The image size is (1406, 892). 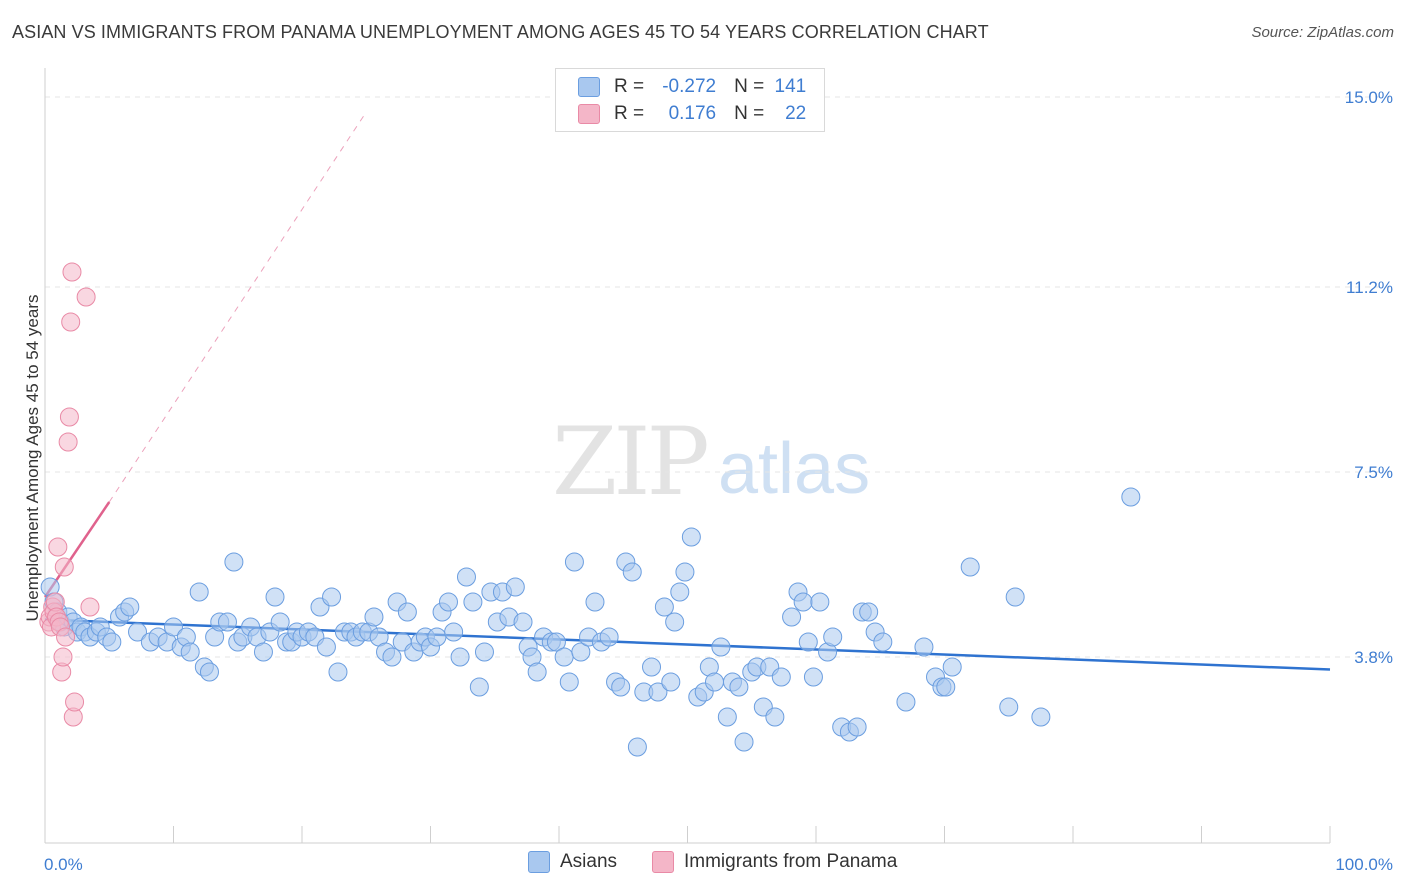 What do you see at coordinates (791, 861) in the screenshot?
I see `legend-label: Immigrants from Panama` at bounding box center [791, 861].